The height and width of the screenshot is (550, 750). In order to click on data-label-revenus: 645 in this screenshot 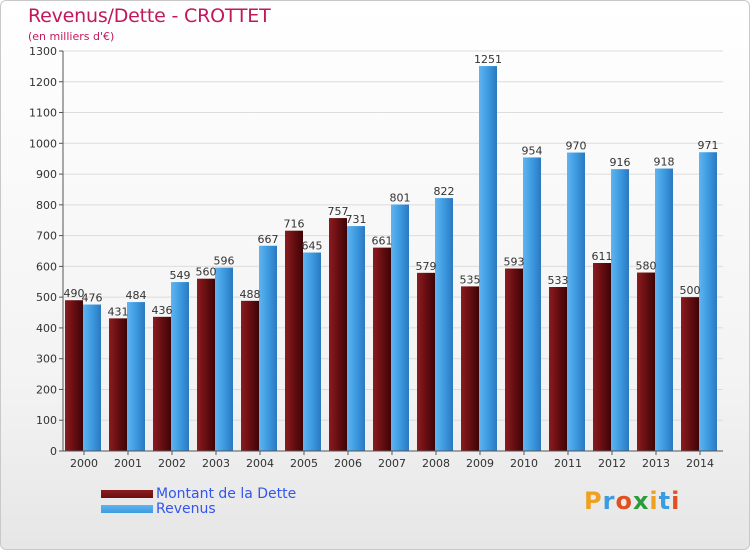, I will do `click(312, 246)`.